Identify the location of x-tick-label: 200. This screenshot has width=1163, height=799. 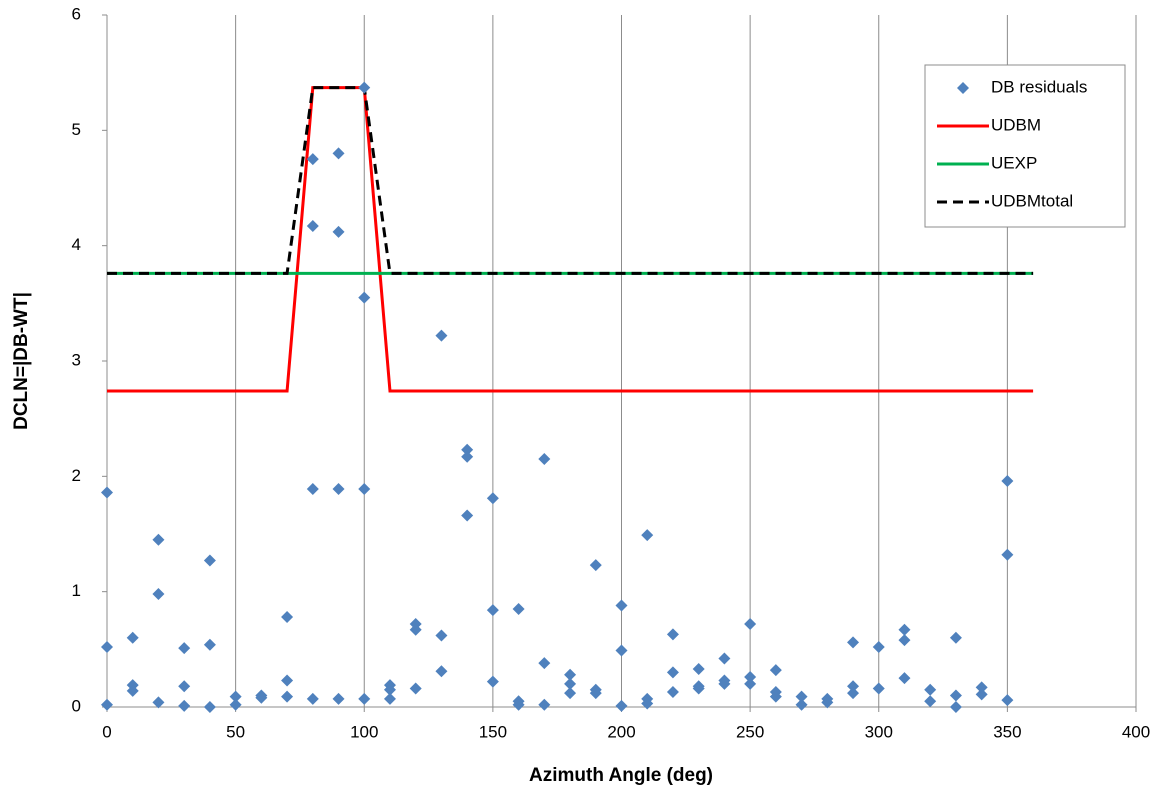
(621, 731).